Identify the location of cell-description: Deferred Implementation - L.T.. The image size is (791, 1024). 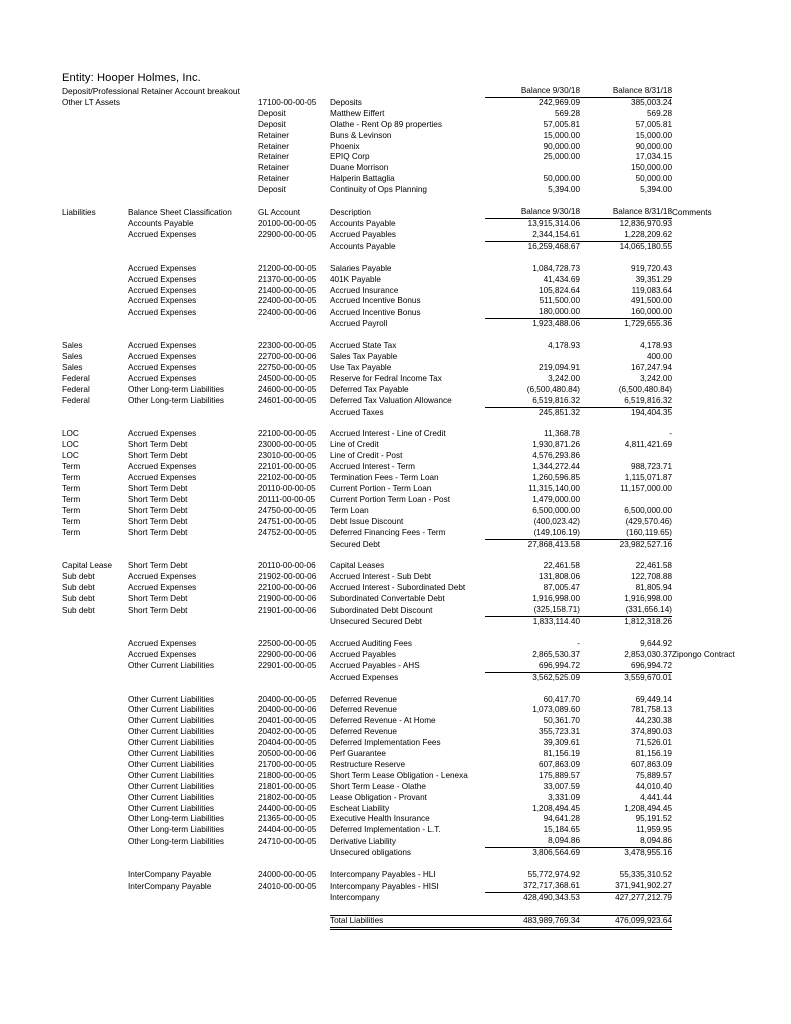
(385, 830).